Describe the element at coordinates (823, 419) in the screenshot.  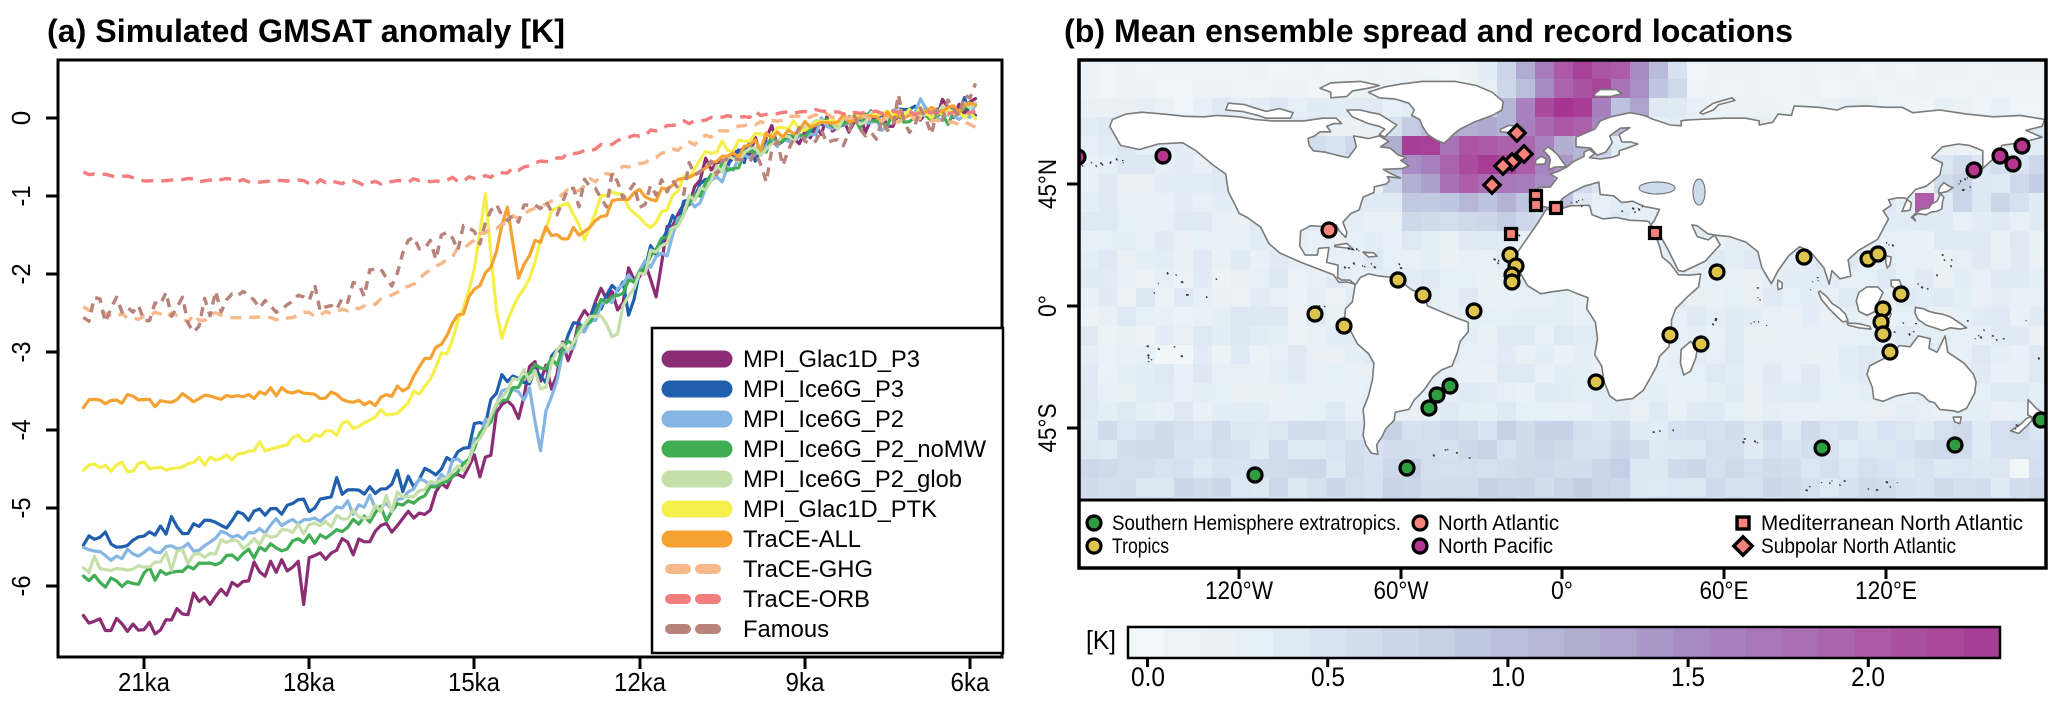
I see `svg-text: MPI_Ice6G_P2` at that location.